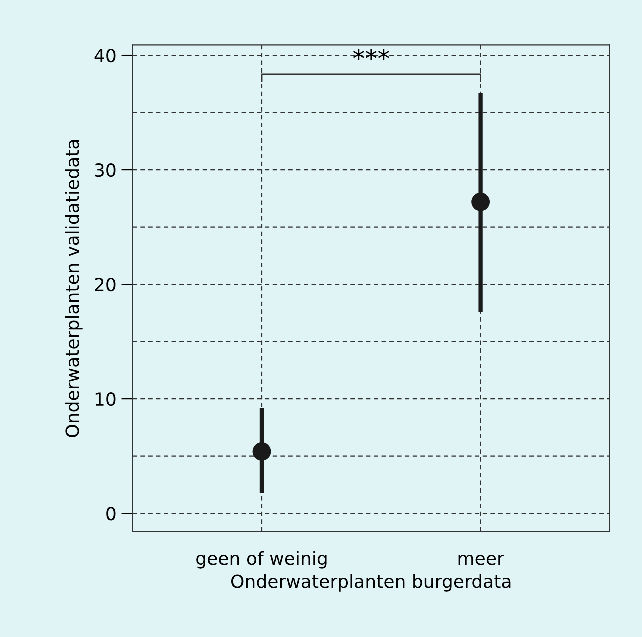 The width and height of the screenshot is (642, 637). What do you see at coordinates (371, 583) in the screenshot?
I see `x-axis-title: Onderwaterplanten burgerdata` at bounding box center [371, 583].